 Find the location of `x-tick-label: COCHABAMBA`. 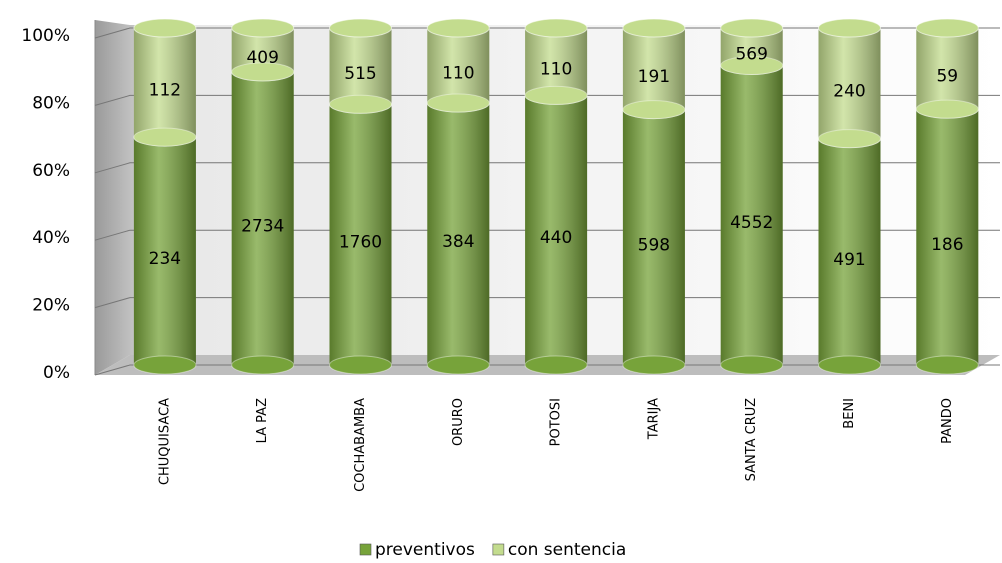

x-tick-label: COCHABAMBA is located at coordinates (360, 445).